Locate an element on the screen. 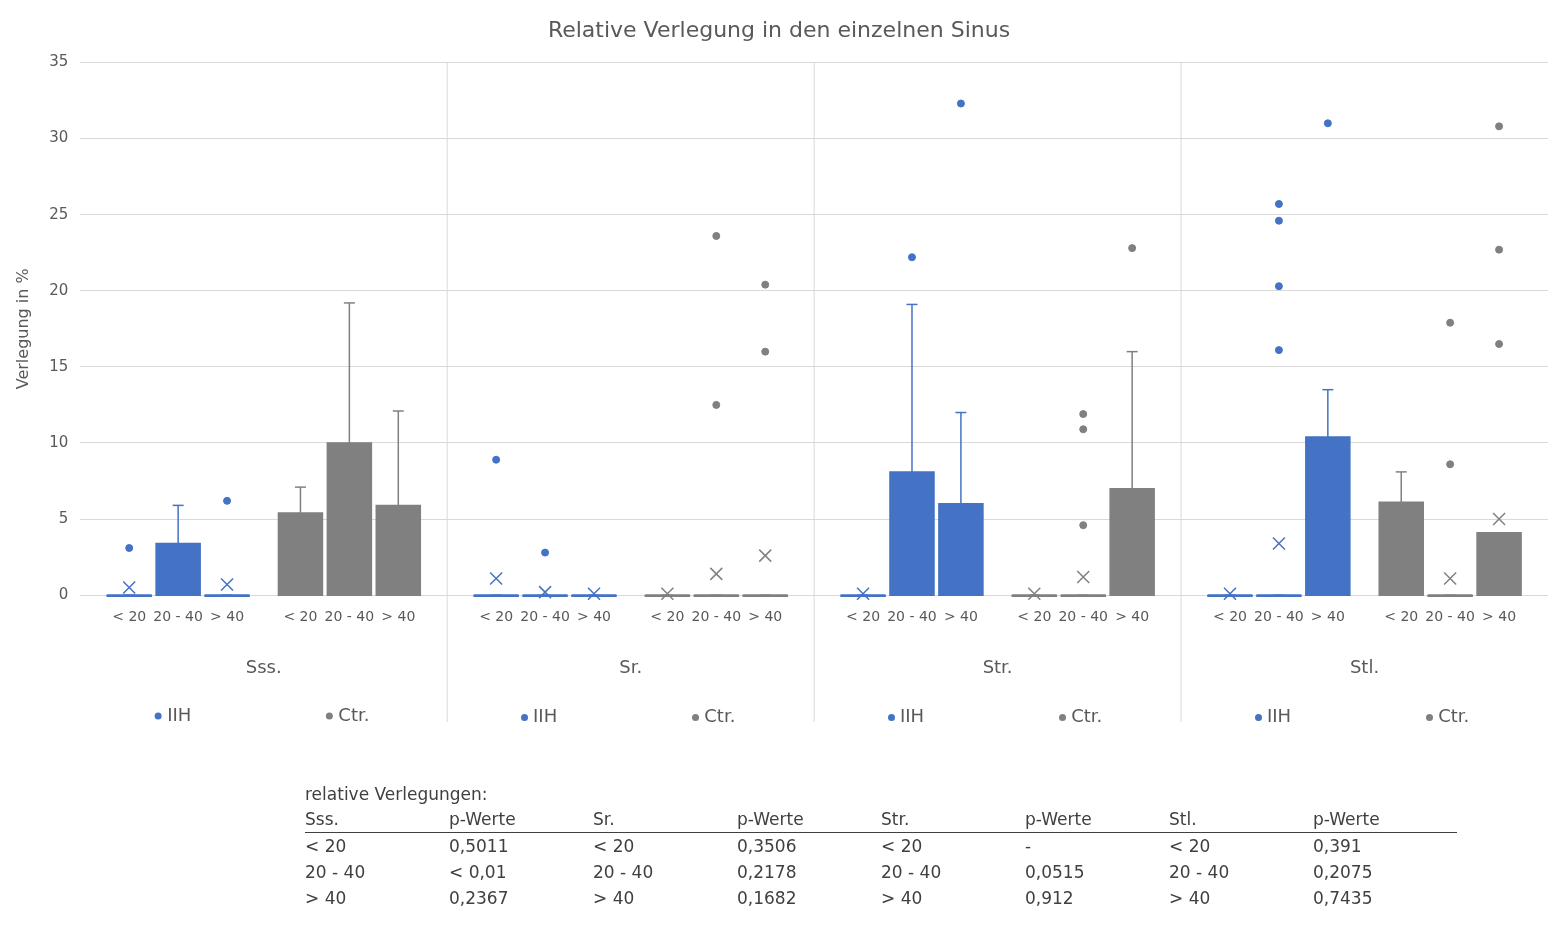 The width and height of the screenshot is (1564, 945). text: 0,5011 is located at coordinates (479, 846).